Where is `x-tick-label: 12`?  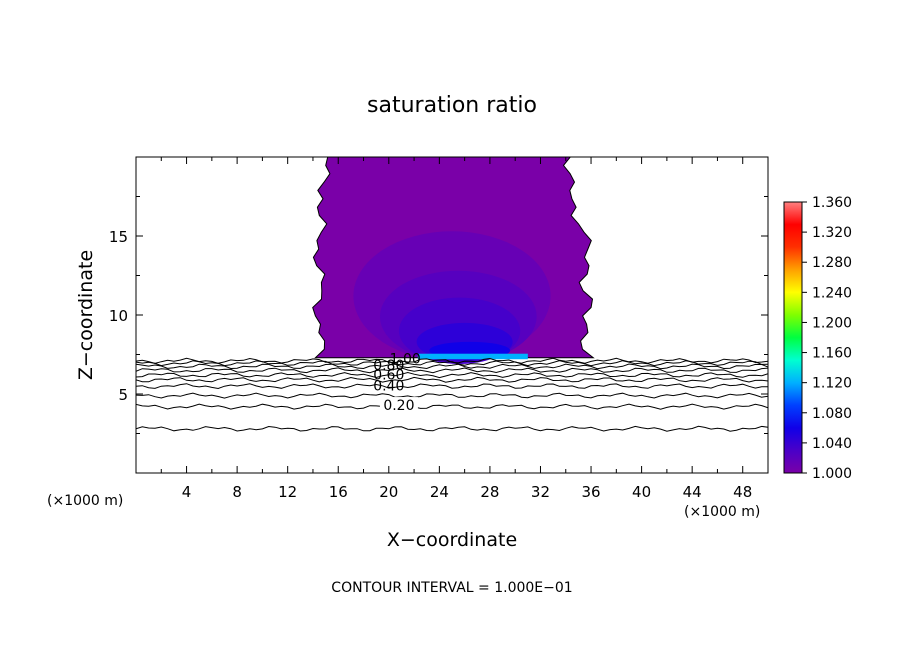
x-tick-label: 12 is located at coordinates (287, 492).